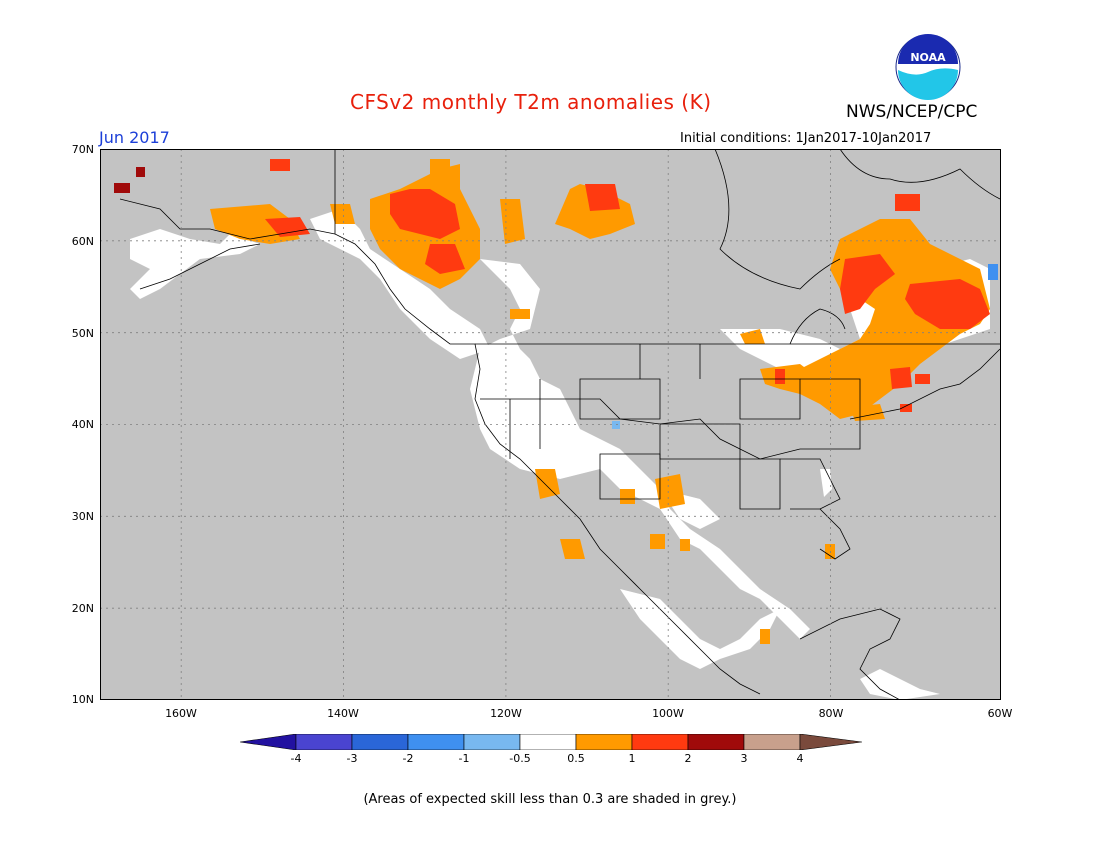 This screenshot has height=850, width=1100. I want to click on anomaly-negative-area, so click(993, 272).